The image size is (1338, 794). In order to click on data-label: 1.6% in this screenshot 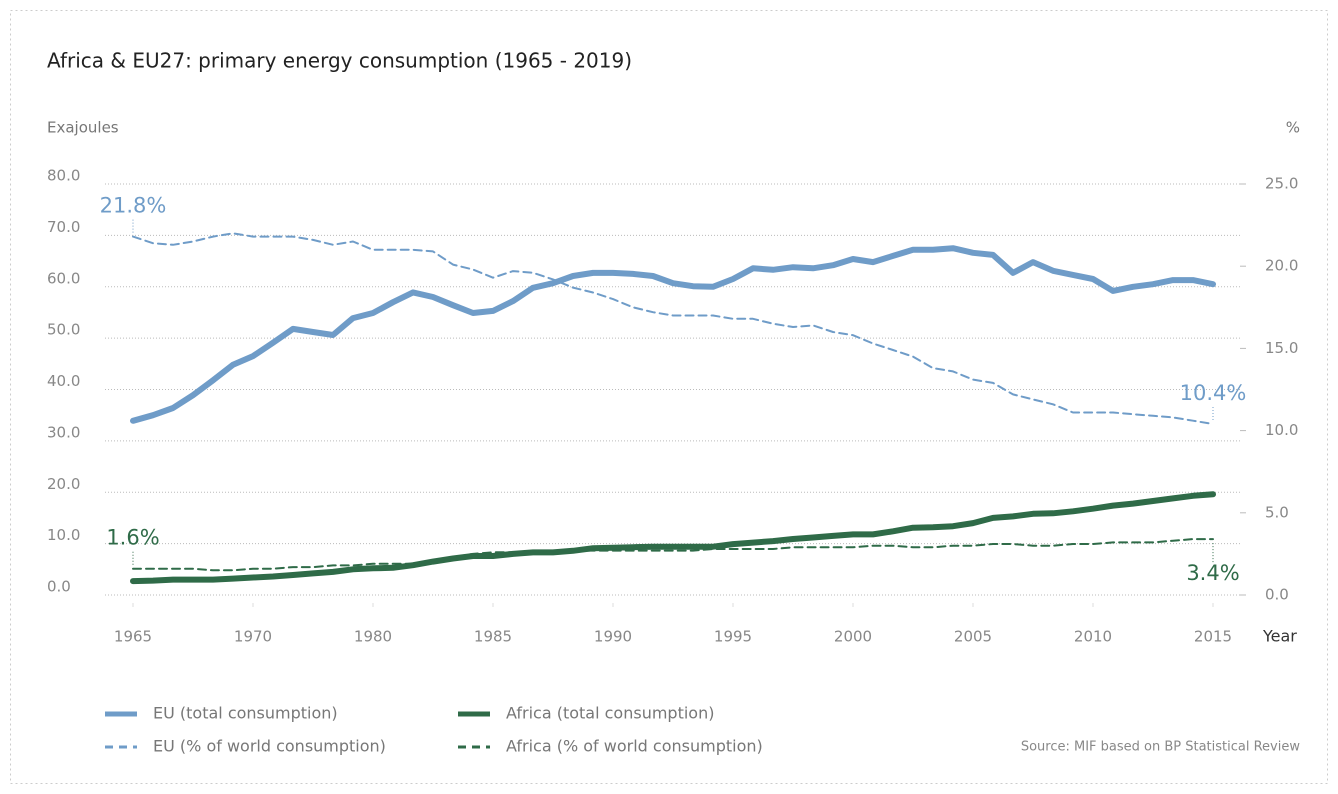, I will do `click(132, 538)`.